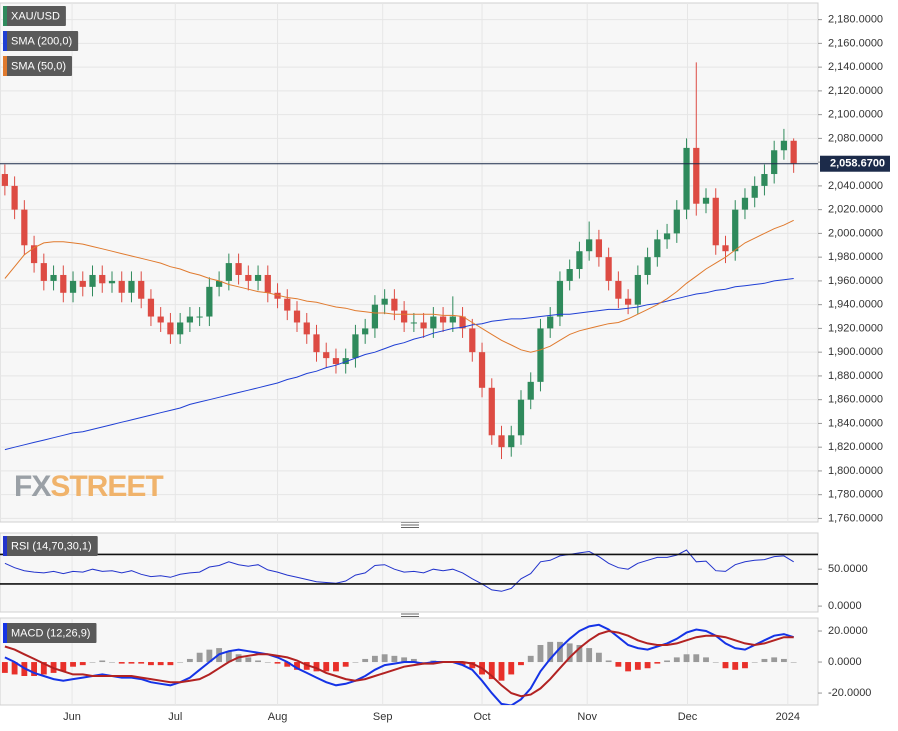 The width and height of the screenshot is (898, 731). I want to click on series-line, so click(399, 663).